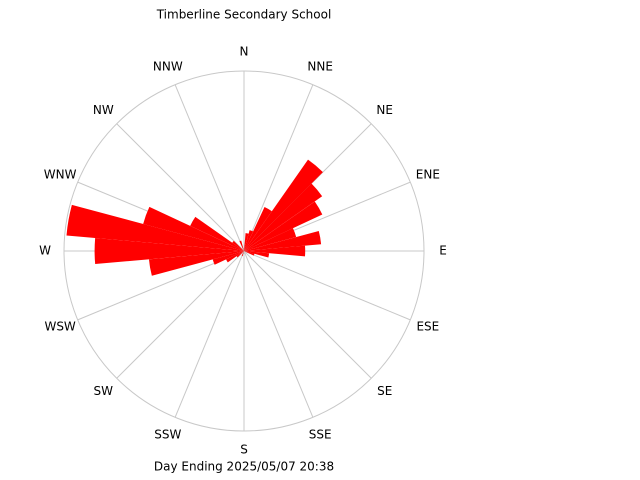 This screenshot has width=640, height=480. Describe the element at coordinates (320, 67) in the screenshot. I see `direction-label: NNE` at that location.